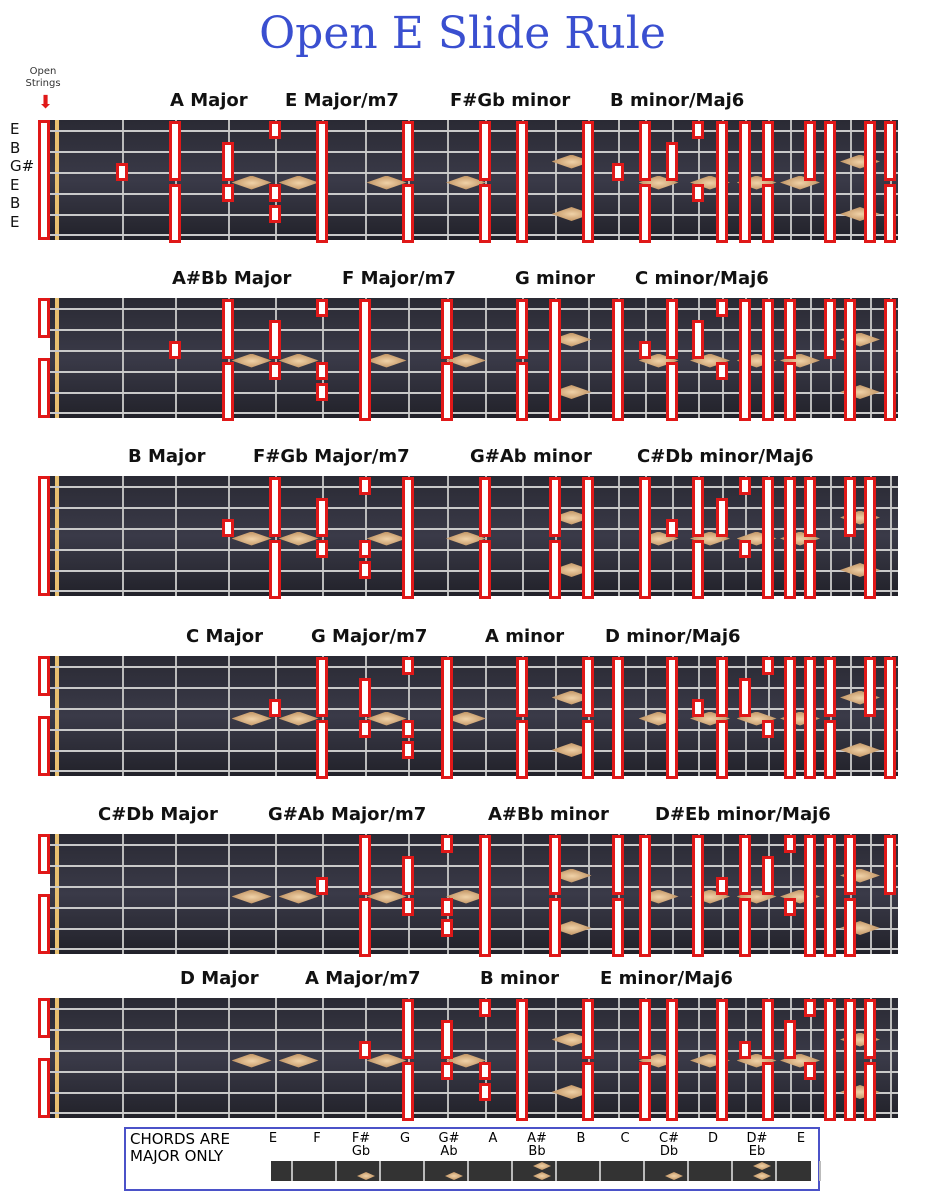 The width and height of the screenshot is (925, 1200). What do you see at coordinates (743, 814) in the screenshot?
I see `chord-label: D#Eb minor/Maj6` at bounding box center [743, 814].